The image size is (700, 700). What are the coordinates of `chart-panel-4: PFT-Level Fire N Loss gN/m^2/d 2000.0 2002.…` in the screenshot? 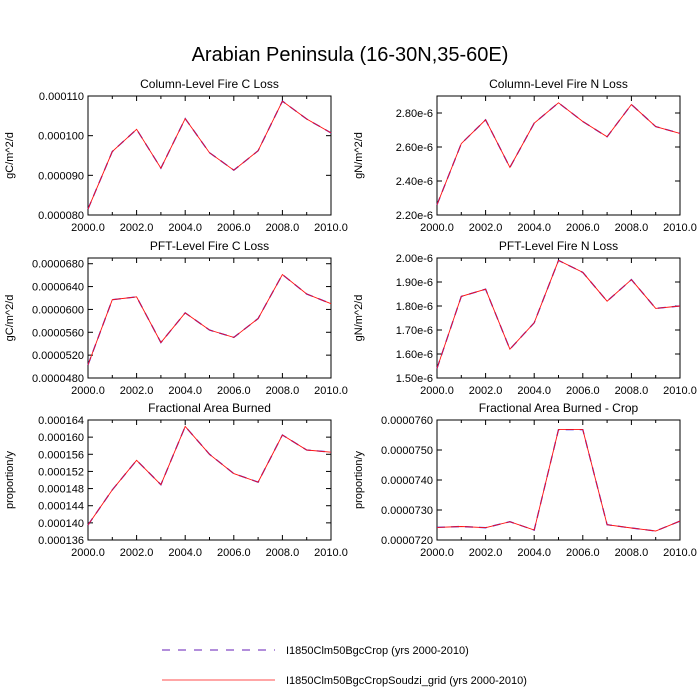 It's located at (525, 318).